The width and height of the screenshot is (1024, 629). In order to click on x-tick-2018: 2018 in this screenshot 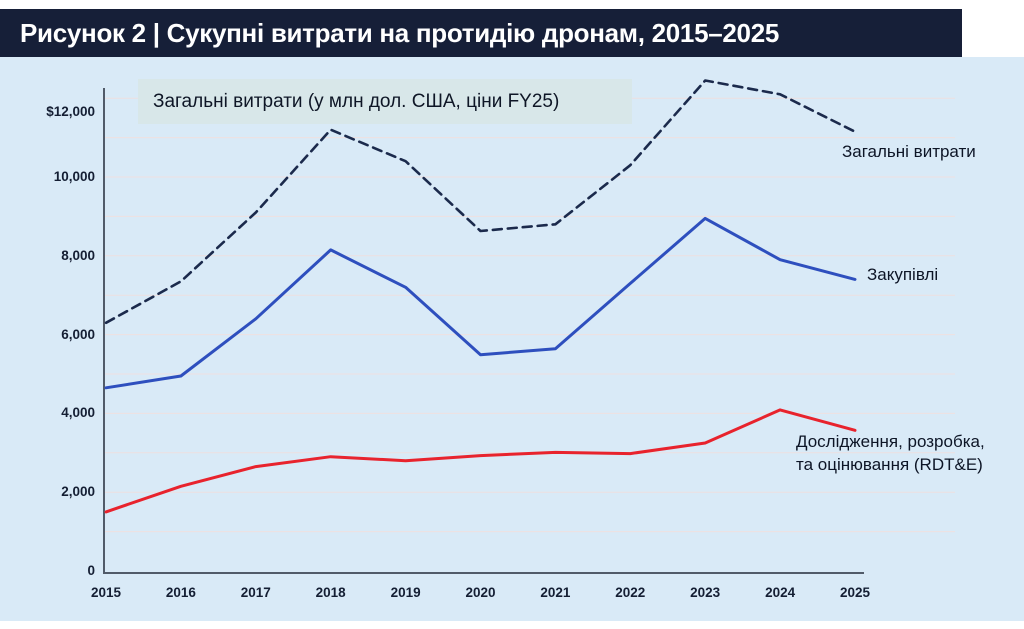, I will do `click(330, 592)`.